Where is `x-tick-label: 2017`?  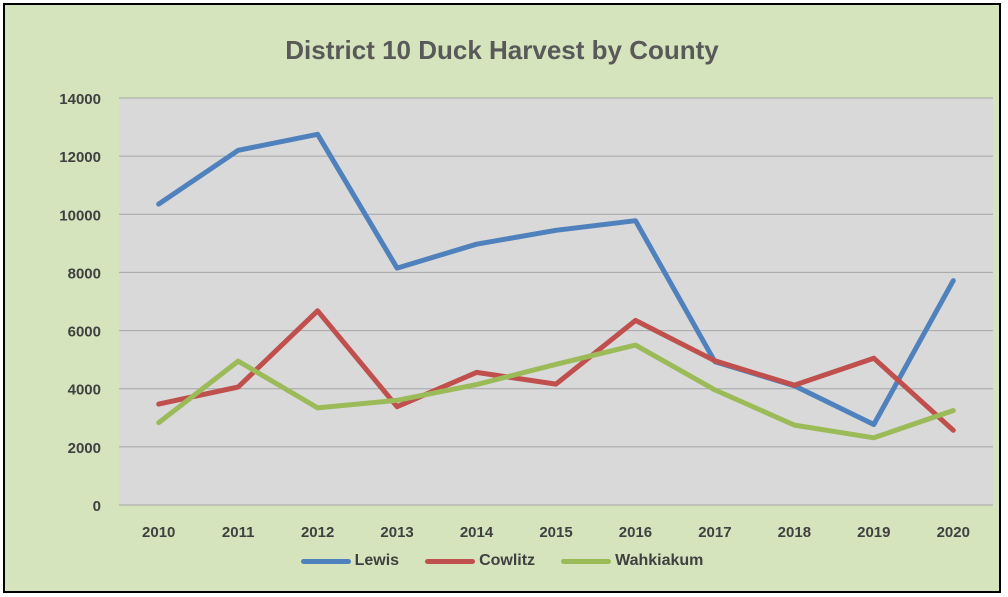 x-tick-label: 2017 is located at coordinates (714, 532).